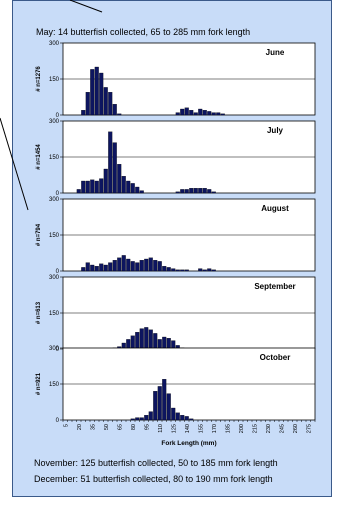 This screenshot has height=505, width=348. What do you see at coordinates (39, 383) in the screenshot?
I see `y-axis-label-october: # n=921` at bounding box center [39, 383].